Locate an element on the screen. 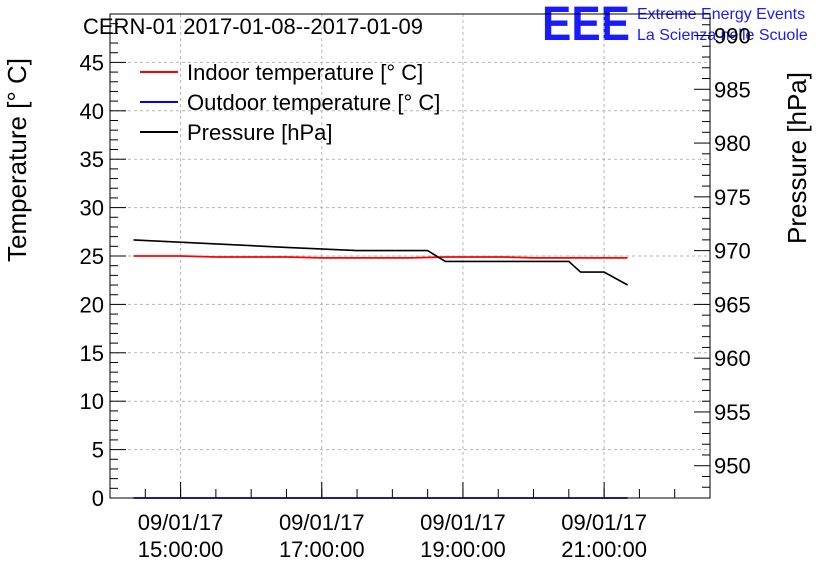 This screenshot has height=577, width=836. y-tick-label: 35 is located at coordinates (92, 159).